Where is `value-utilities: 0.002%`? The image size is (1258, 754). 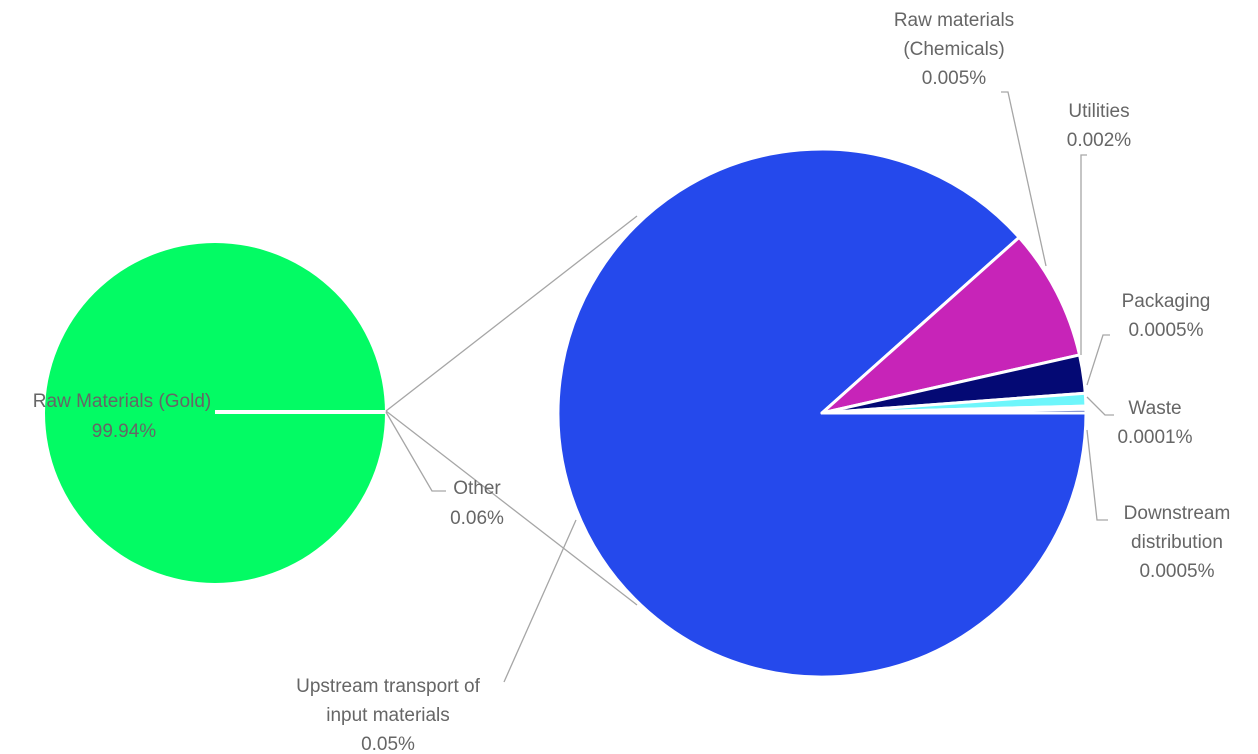
value-utilities: 0.002% is located at coordinates (1099, 140).